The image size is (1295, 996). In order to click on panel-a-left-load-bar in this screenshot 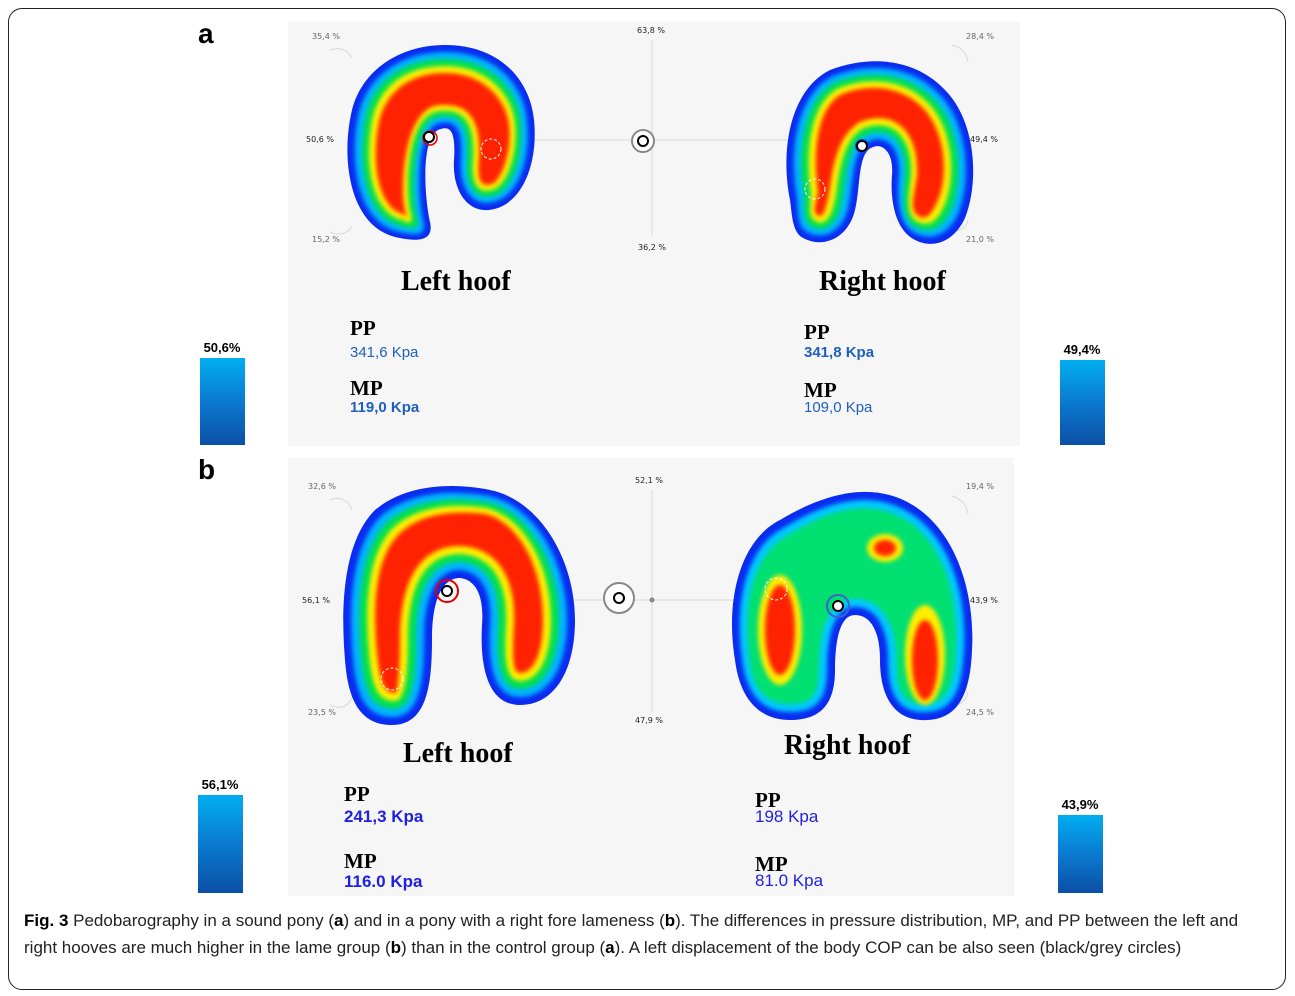, I will do `click(222, 401)`.